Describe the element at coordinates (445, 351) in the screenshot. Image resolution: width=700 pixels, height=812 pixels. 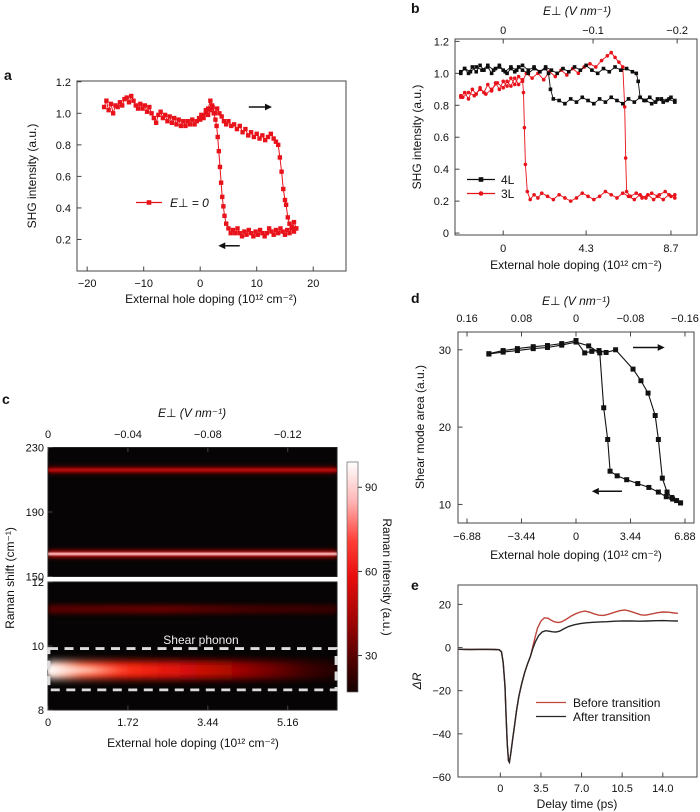
I see `y-tick-label: 30` at that location.